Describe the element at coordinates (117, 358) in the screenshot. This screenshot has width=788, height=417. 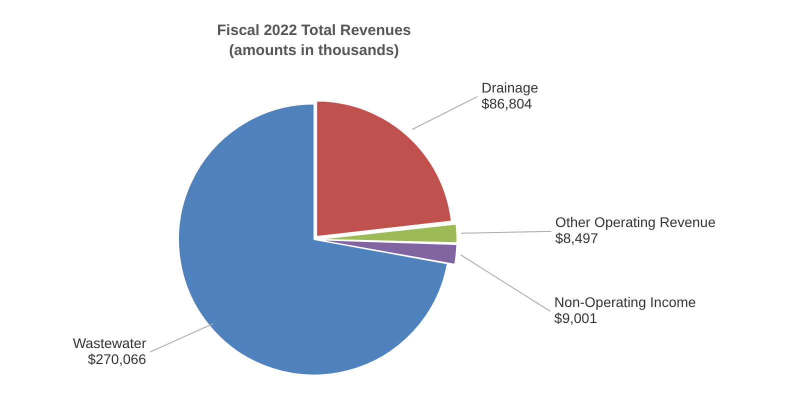
I see `data-label: $270,066` at that location.